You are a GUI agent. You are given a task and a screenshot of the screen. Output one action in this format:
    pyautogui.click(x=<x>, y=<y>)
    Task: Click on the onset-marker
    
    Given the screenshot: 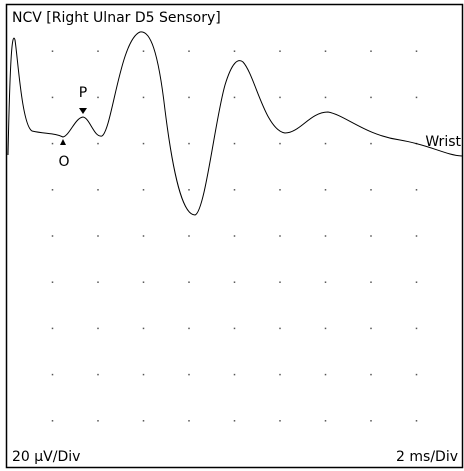 What is the action you would take?
    pyautogui.click(x=63, y=142)
    